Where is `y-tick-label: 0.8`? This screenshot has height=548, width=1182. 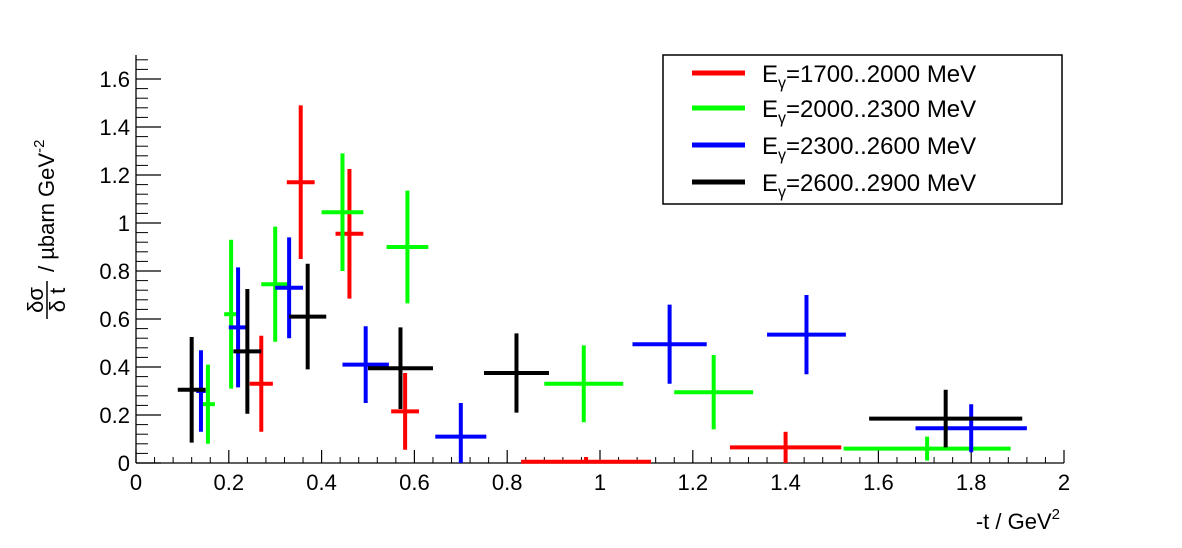 y-tick-label: 0.8 is located at coordinates (114, 271).